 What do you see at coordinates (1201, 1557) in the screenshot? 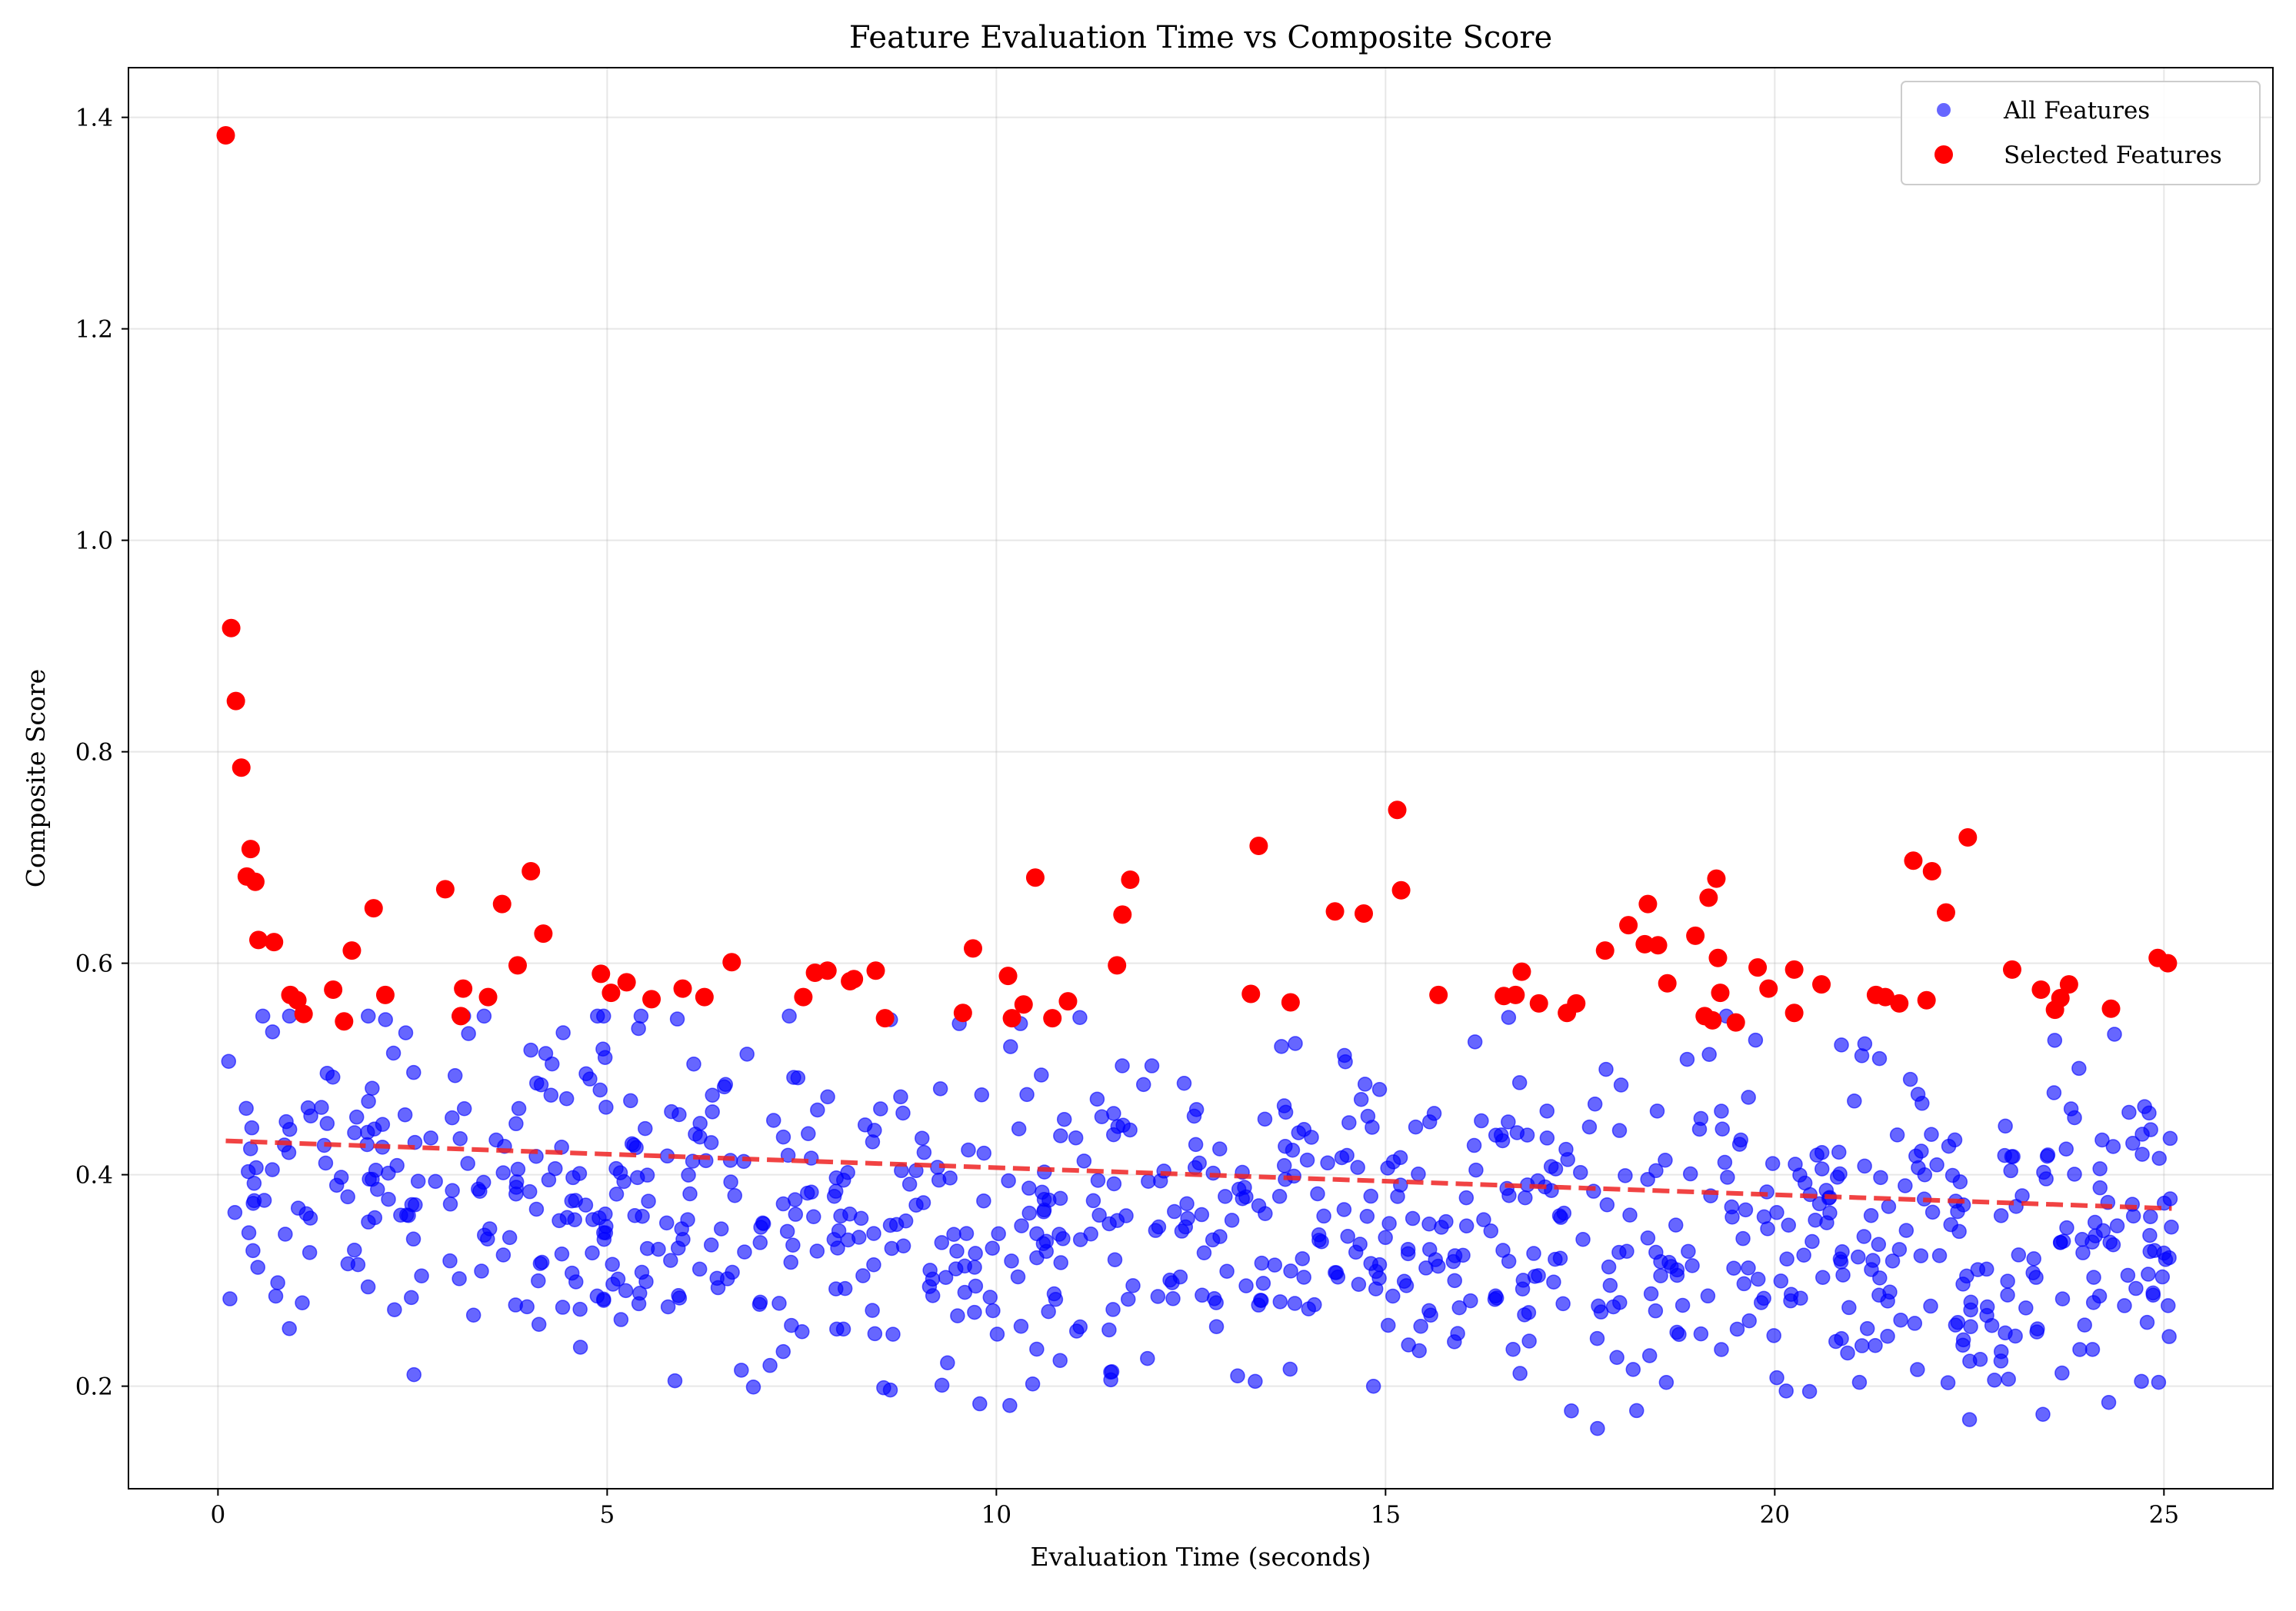
I see `x-axis-label: Evaluation Time (seconds)` at bounding box center [1201, 1557].